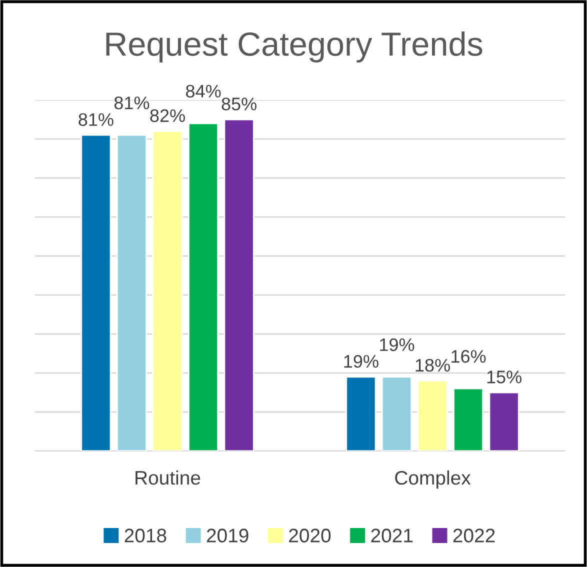  Describe the element at coordinates (433, 479) in the screenshot. I see `x-tick-label: Complex` at that location.